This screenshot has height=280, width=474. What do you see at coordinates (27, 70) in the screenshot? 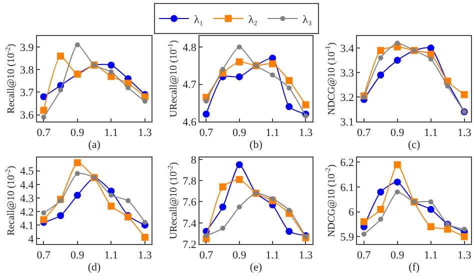
I see `y-tick-label: 3.8` at bounding box center [27, 70].